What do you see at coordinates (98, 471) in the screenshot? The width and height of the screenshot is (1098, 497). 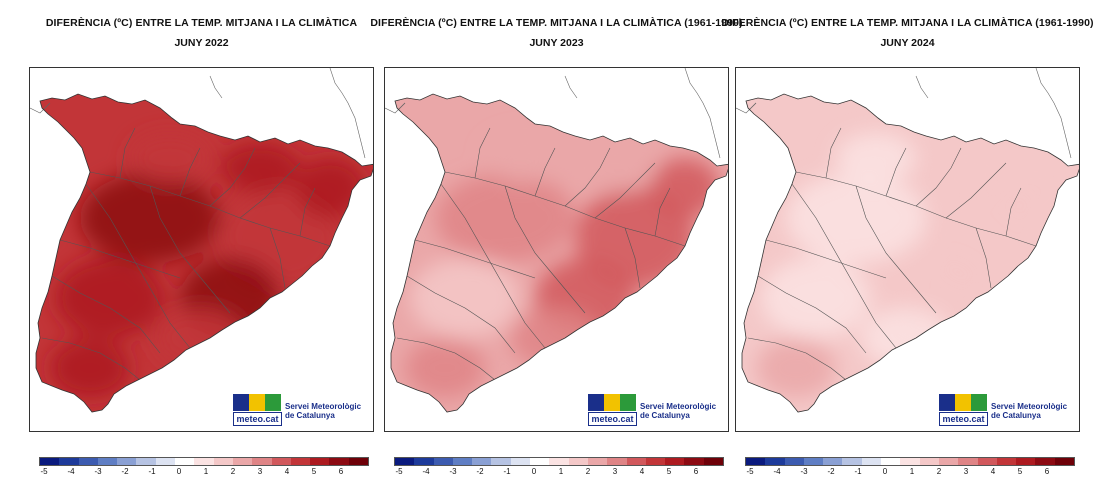 I see `legend-tick-label: -3` at bounding box center [98, 471].